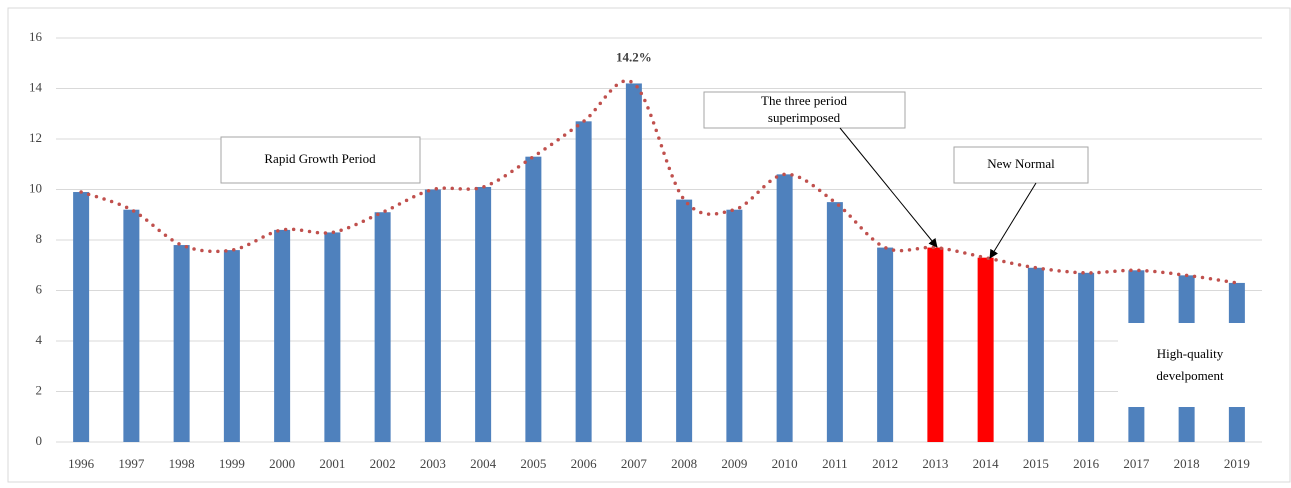 This screenshot has width=1291, height=488. What do you see at coordinates (81, 463) in the screenshot?
I see `x-tick-label: 1996` at bounding box center [81, 463].